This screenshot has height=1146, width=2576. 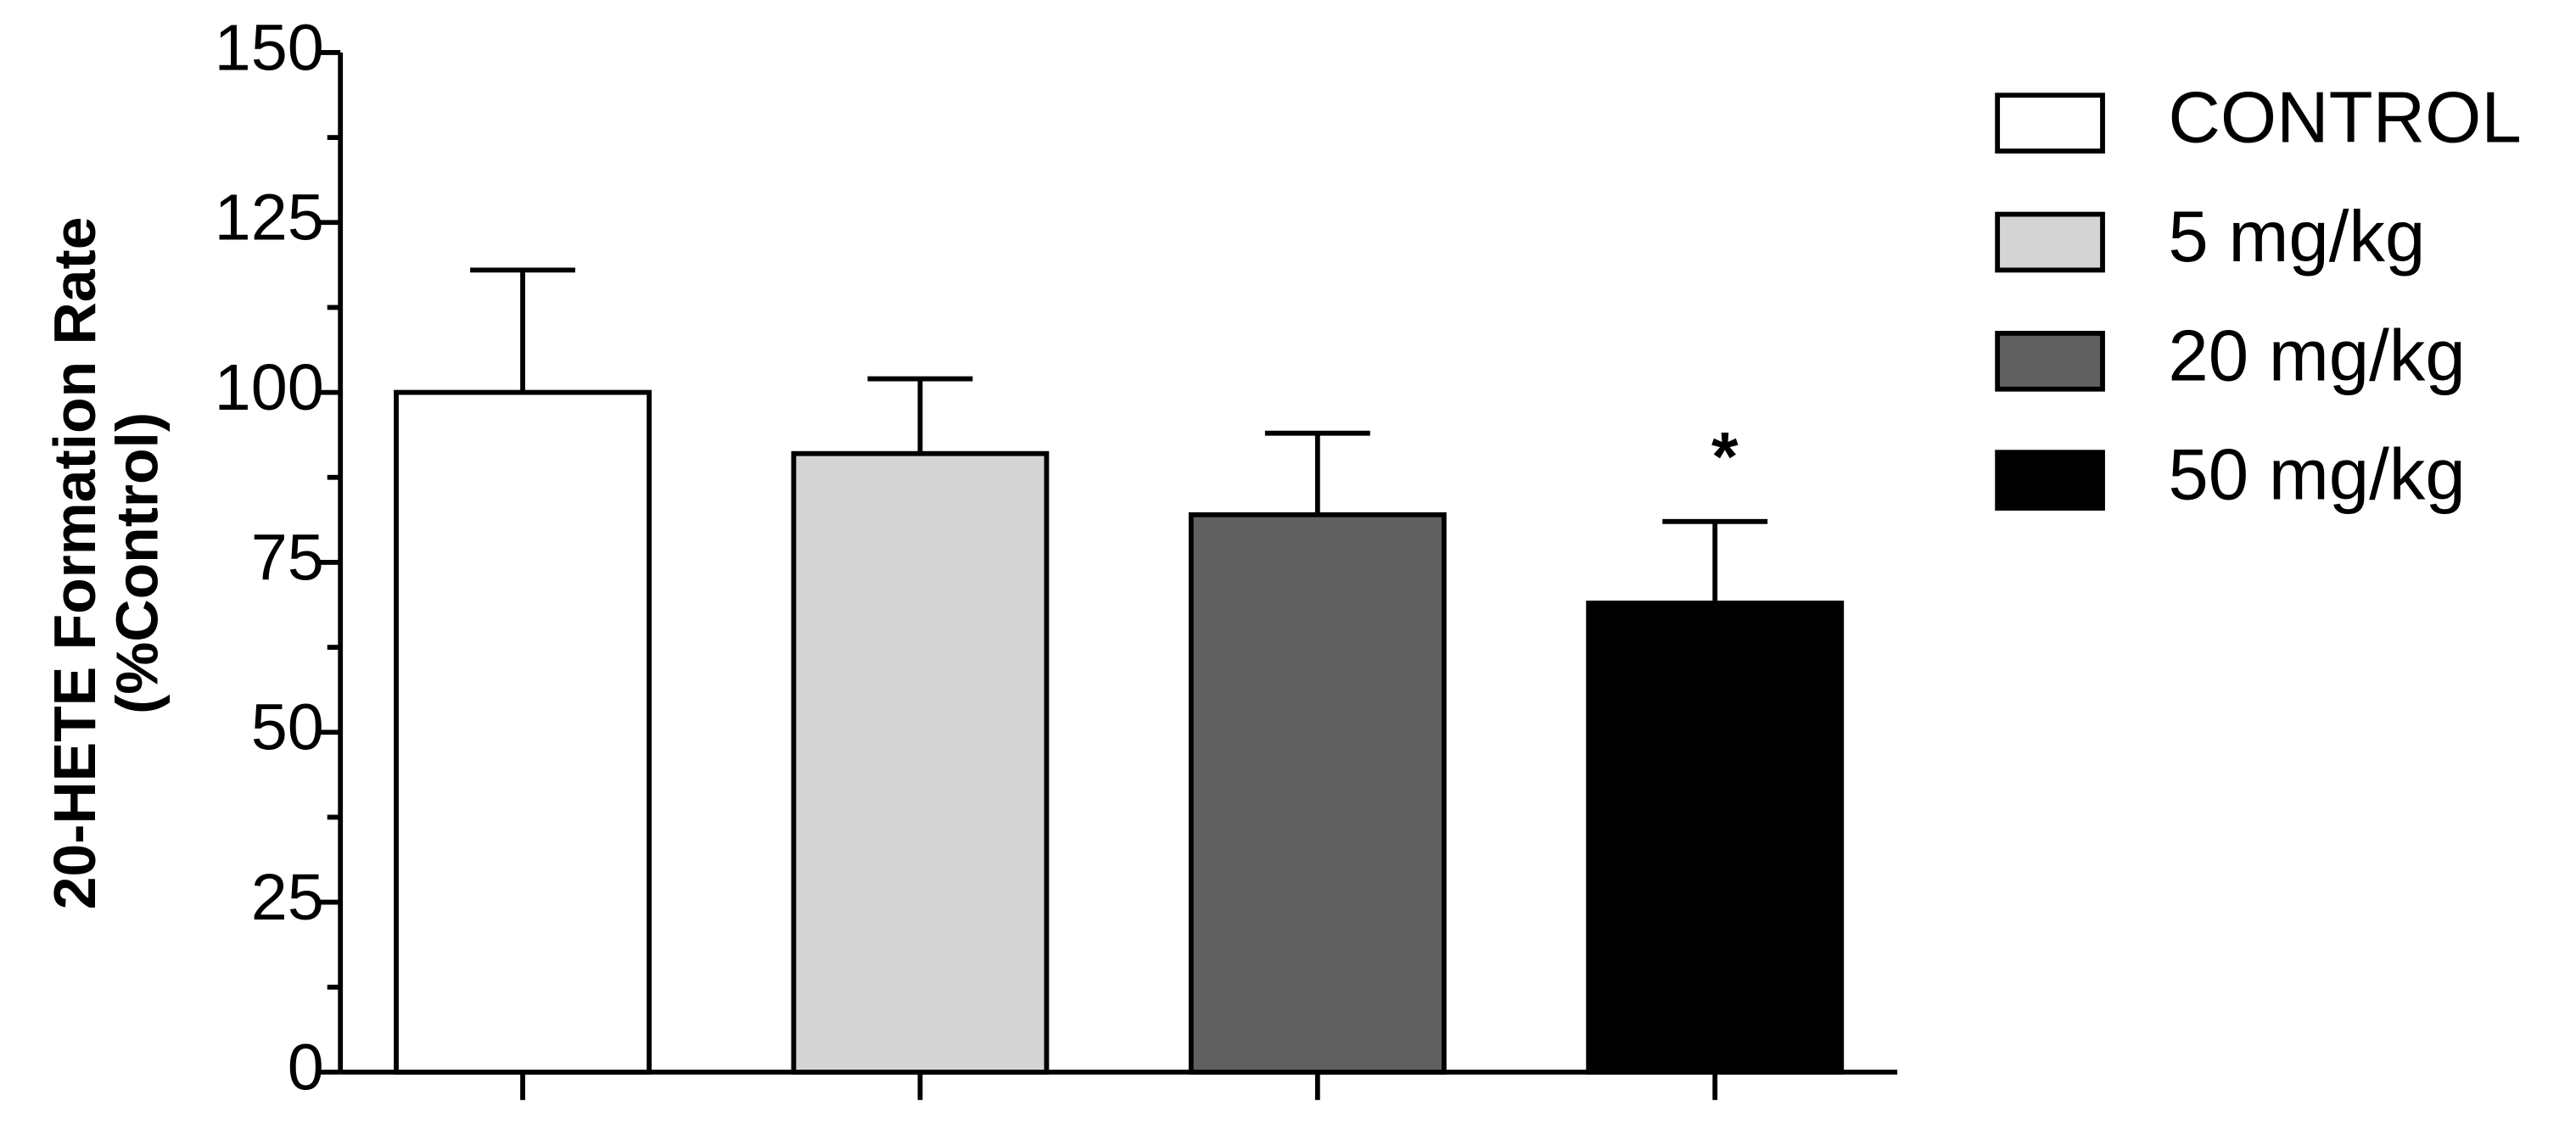 What do you see at coordinates (287, 557) in the screenshot?
I see `y-tick-label: 75` at bounding box center [287, 557].